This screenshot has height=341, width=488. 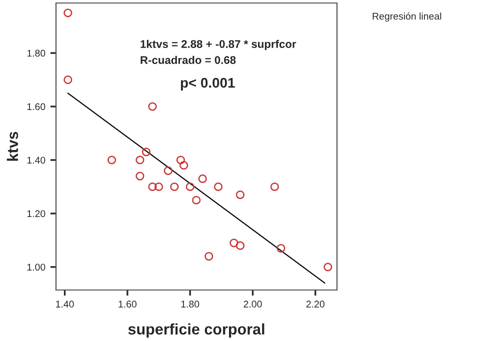 I want to click on annotation: p< 0.001, so click(x=207, y=84).